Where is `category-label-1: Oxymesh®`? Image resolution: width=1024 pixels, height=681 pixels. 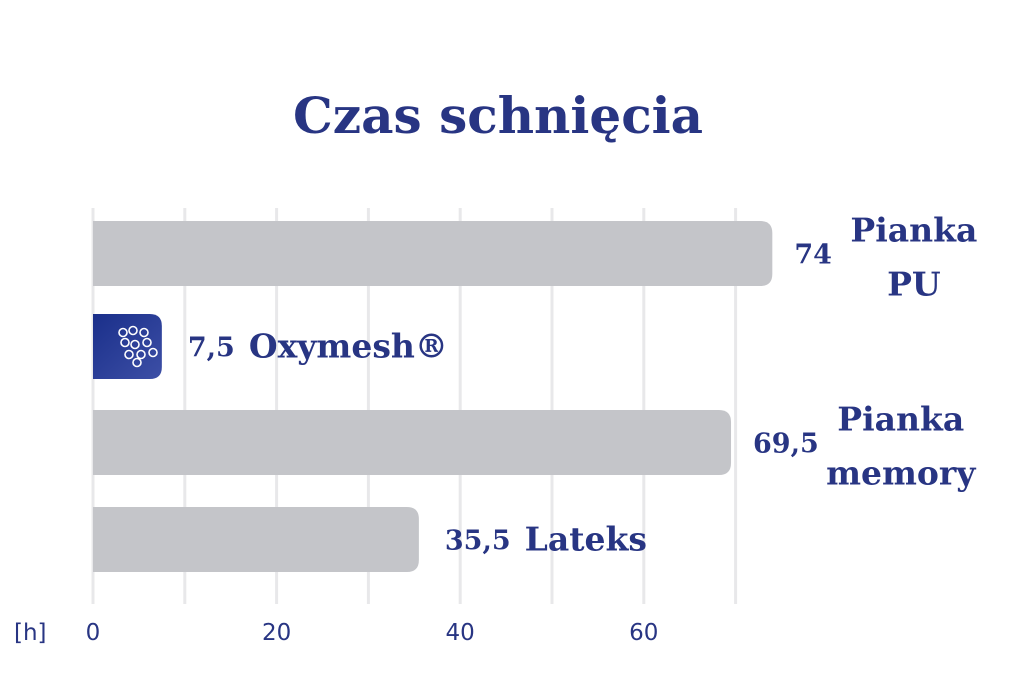 category-label-1: Oxymesh® is located at coordinates (348, 346).